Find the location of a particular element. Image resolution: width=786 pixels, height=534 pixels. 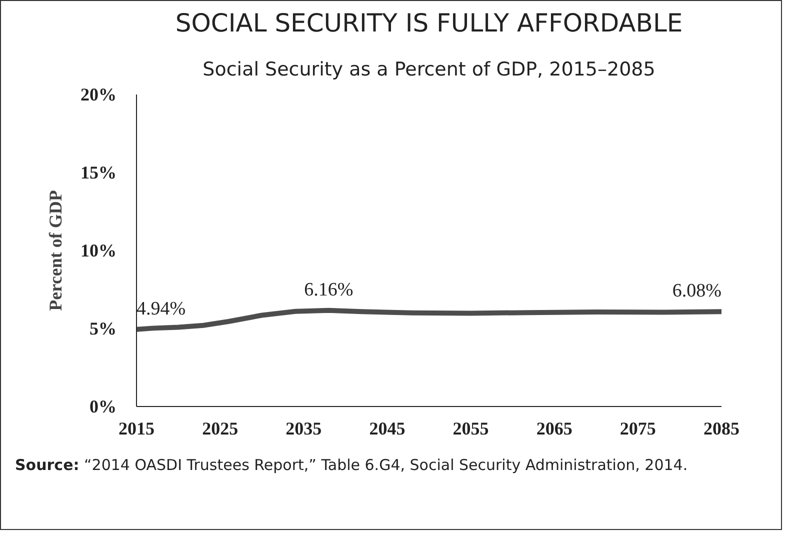

annotation: 4.94% is located at coordinates (161, 309).